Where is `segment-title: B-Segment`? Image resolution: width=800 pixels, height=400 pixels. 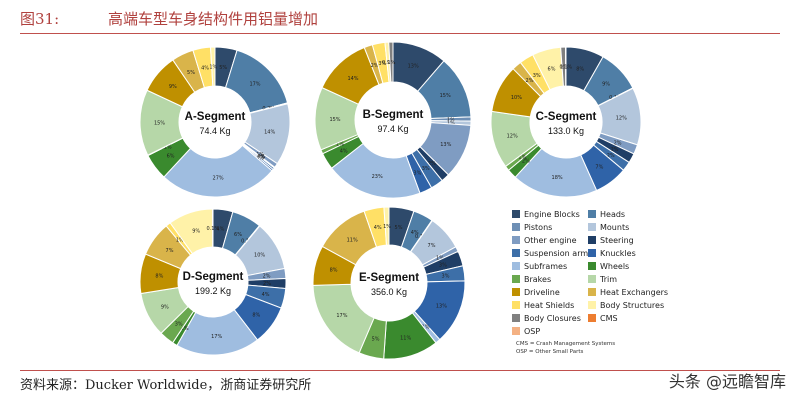 segment-title: B-Segment is located at coordinates (393, 115).